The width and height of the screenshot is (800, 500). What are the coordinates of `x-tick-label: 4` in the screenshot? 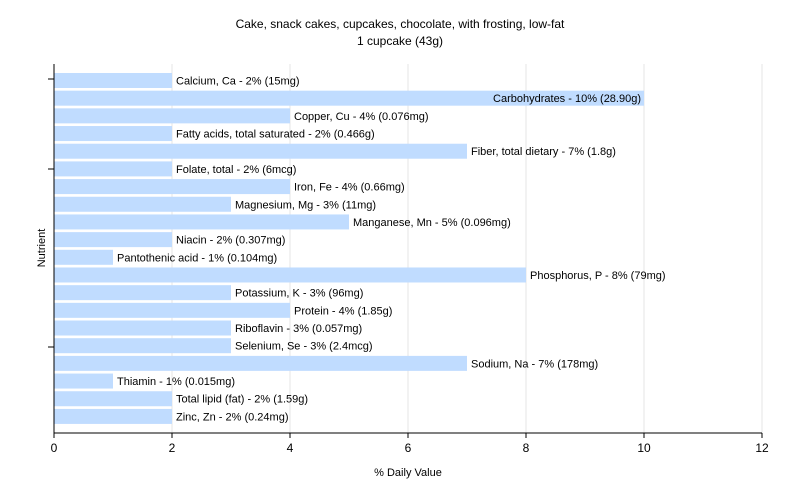 It's located at (290, 448).